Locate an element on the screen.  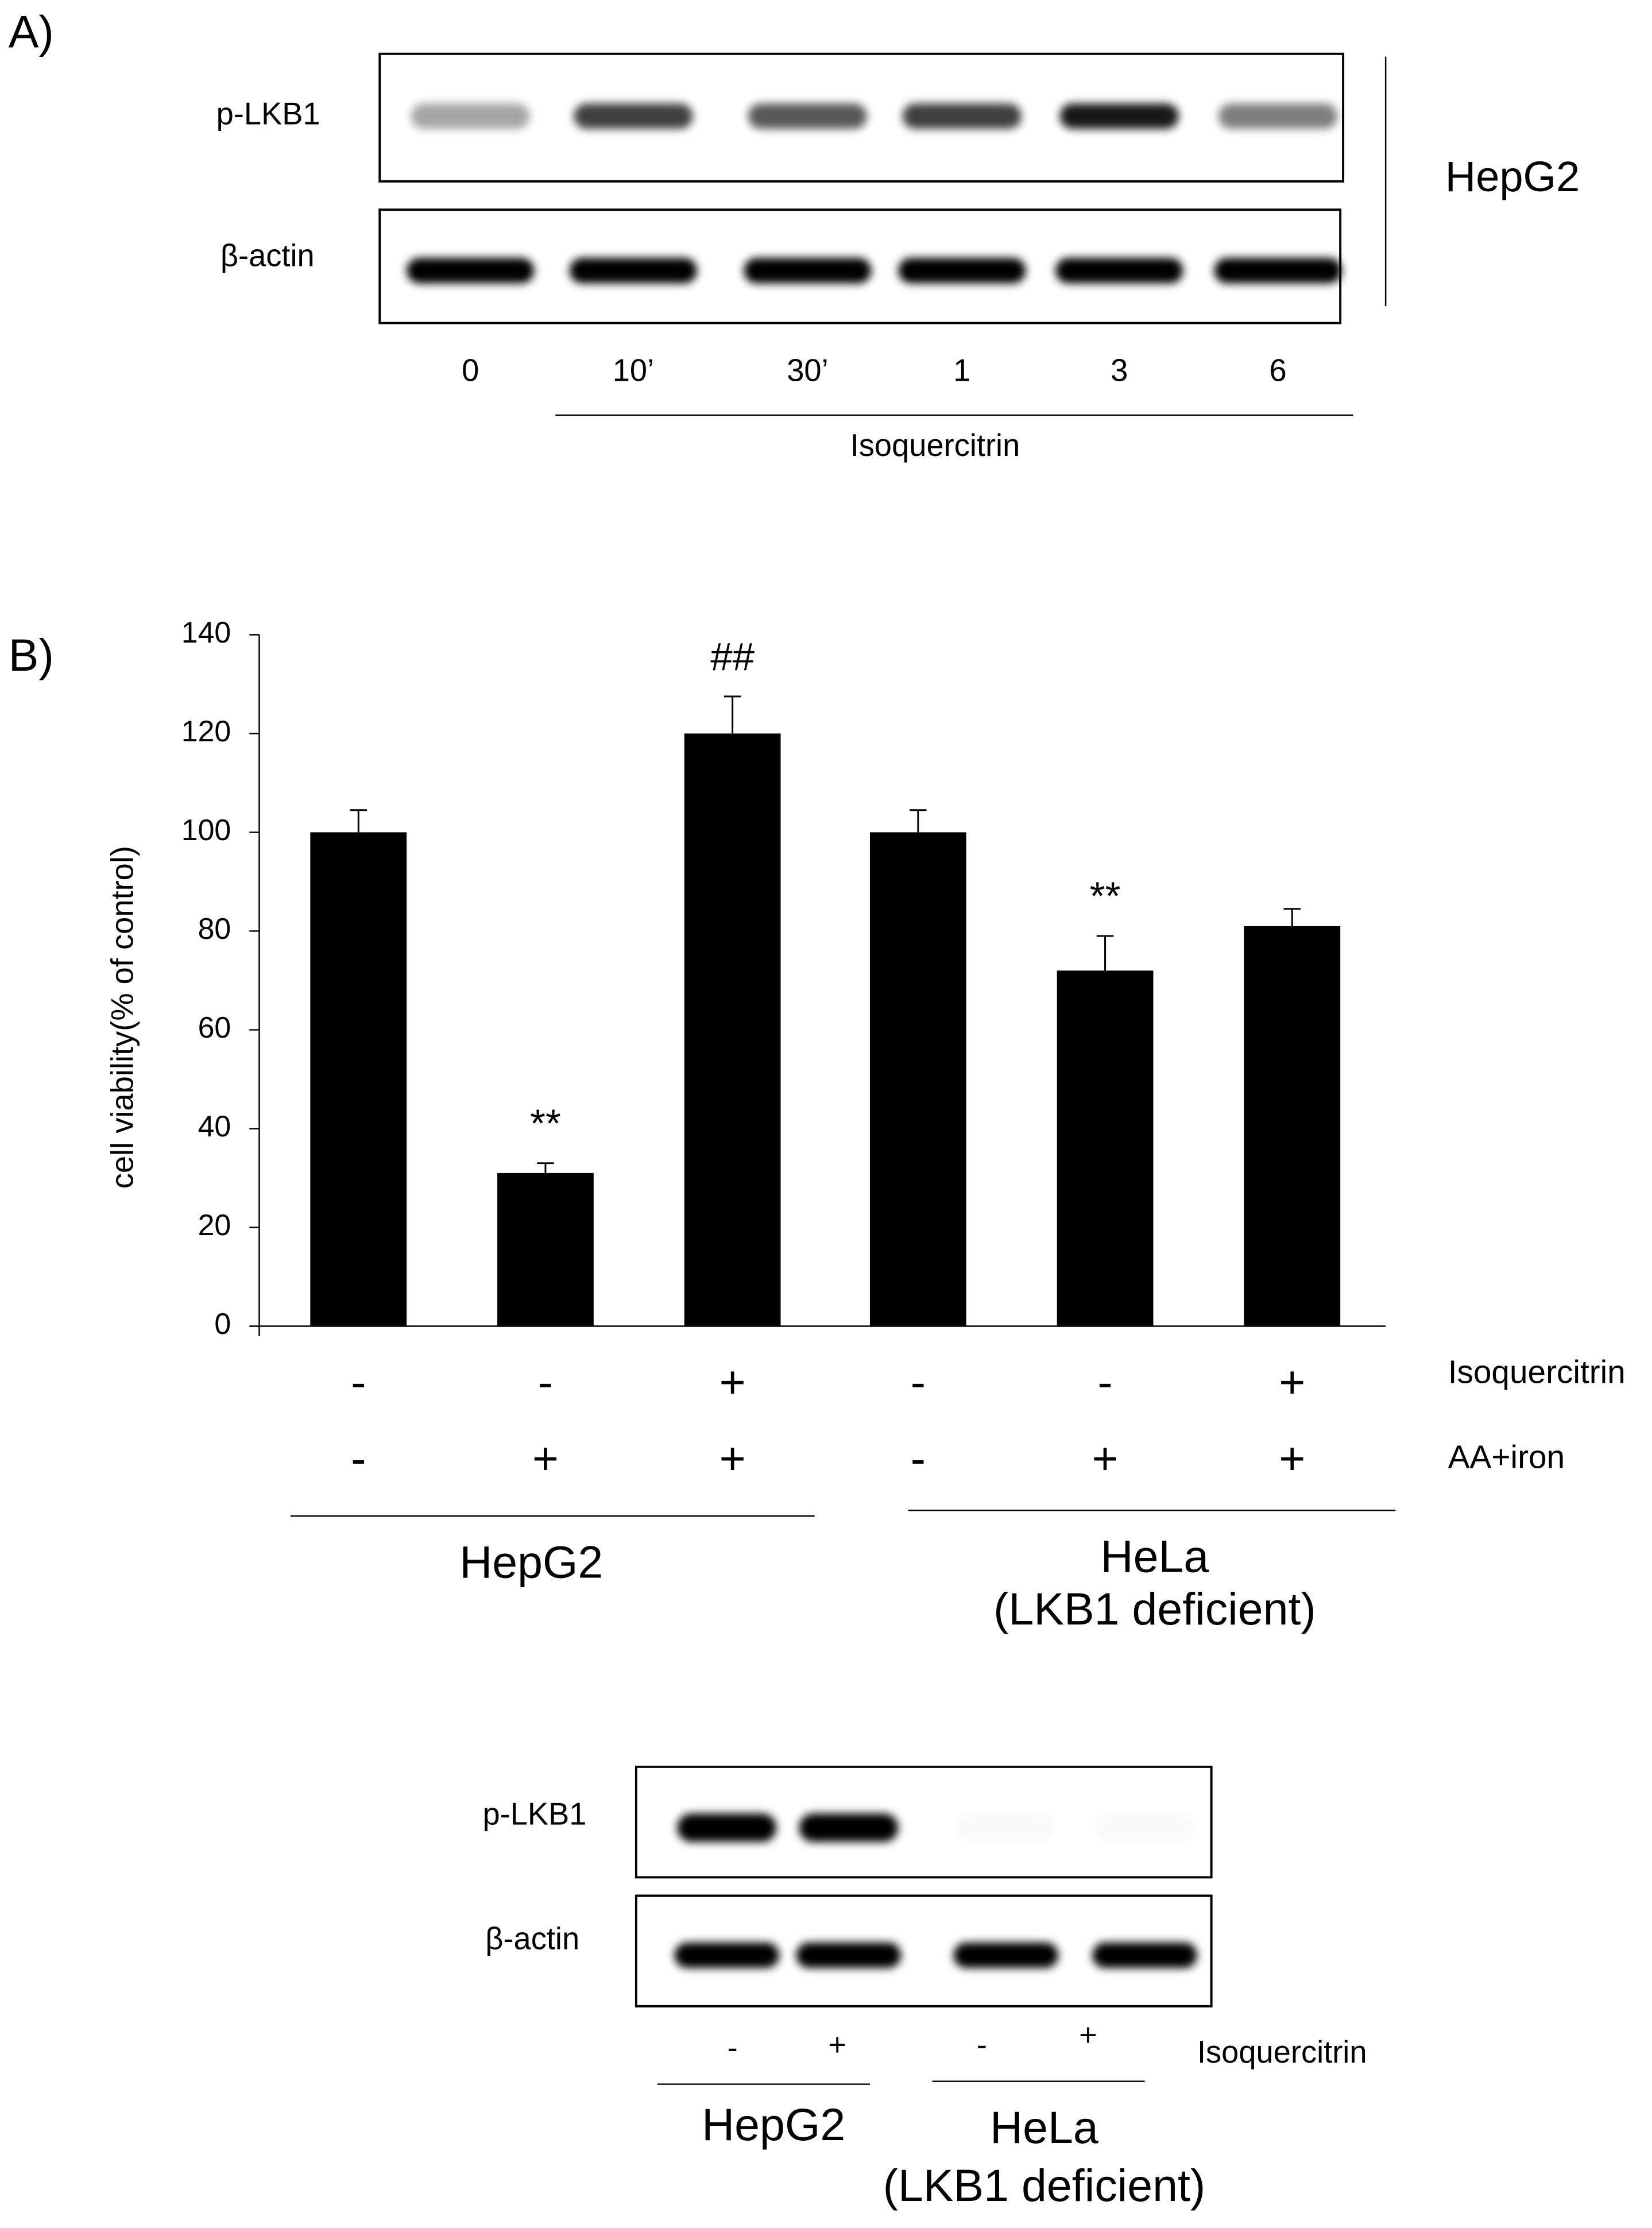
cell-line: HepG2 is located at coordinates (1512, 176).